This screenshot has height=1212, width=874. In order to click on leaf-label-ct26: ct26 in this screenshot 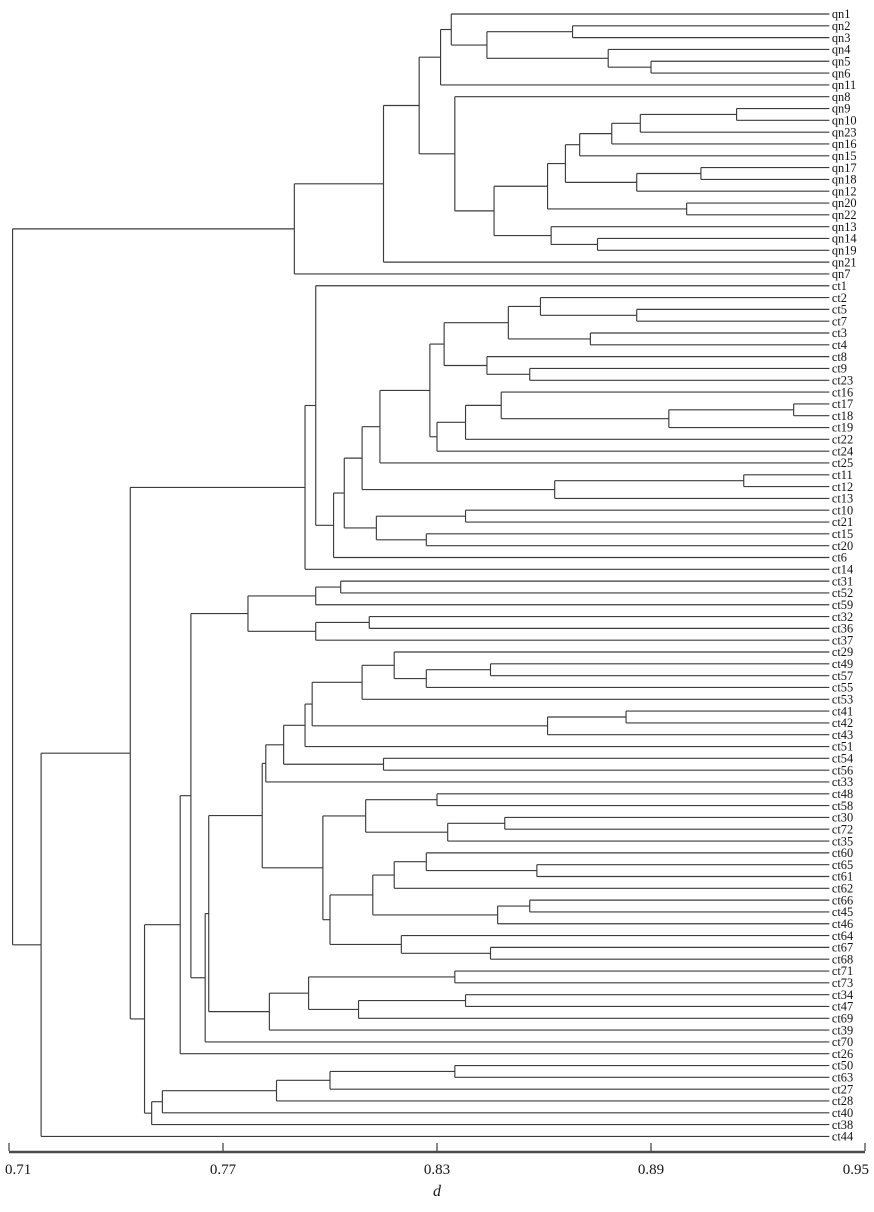, I will do `click(842, 1054)`.